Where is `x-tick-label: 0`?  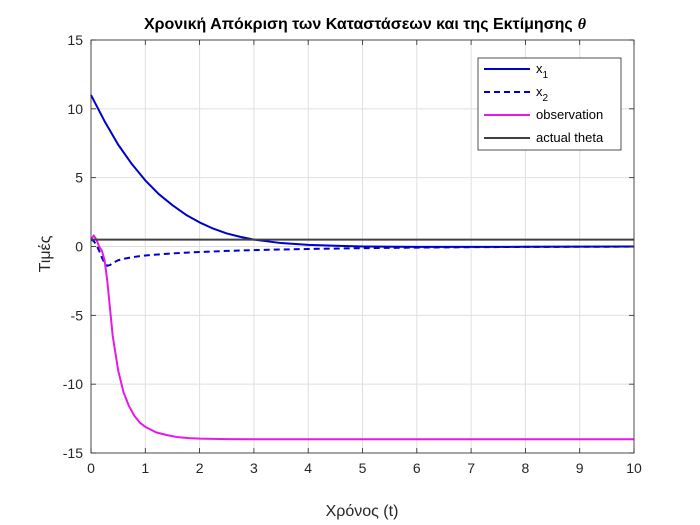 x-tick-label: 0 is located at coordinates (91, 468).